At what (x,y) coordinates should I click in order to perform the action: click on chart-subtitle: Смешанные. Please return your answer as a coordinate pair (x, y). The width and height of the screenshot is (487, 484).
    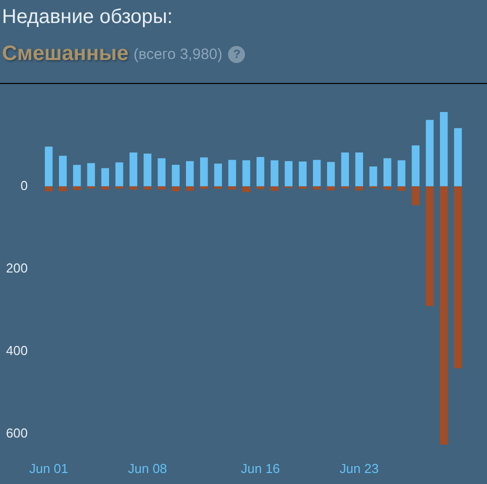
    Looking at the image, I should click on (65, 54).